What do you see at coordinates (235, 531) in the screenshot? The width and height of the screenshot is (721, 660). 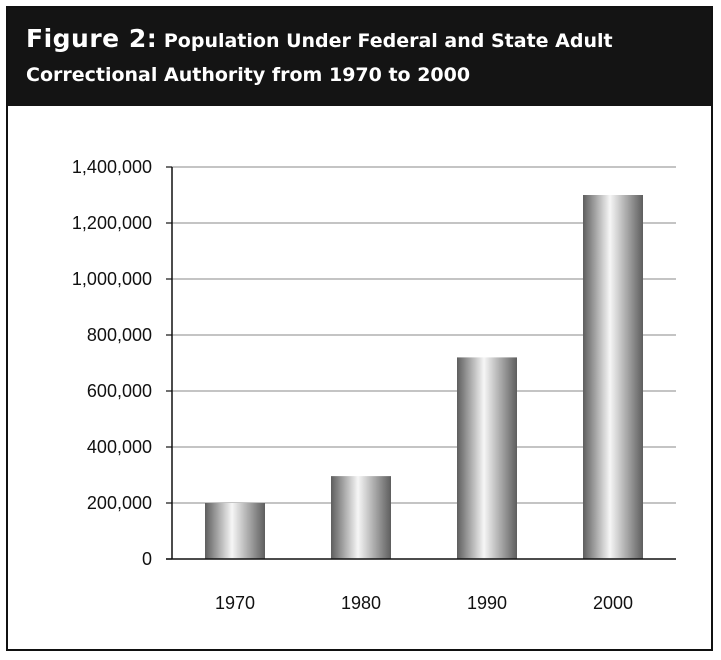 I see `bar-1970` at bounding box center [235, 531].